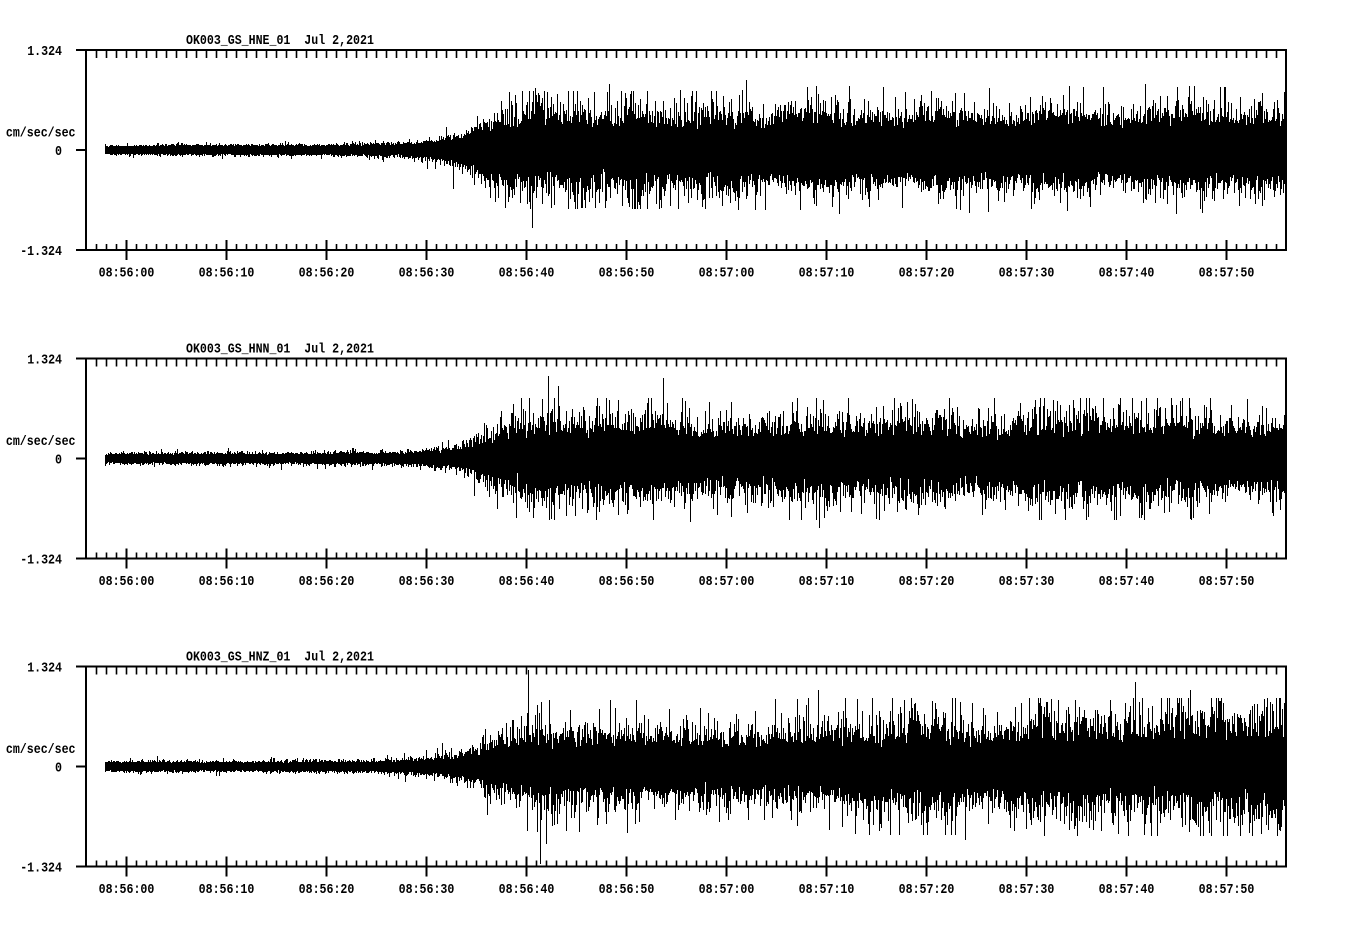  Describe the element at coordinates (280, 41) in the screenshot. I see `svg-text: OK003_GS_HNE_01 Jul 2,2021` at that location.